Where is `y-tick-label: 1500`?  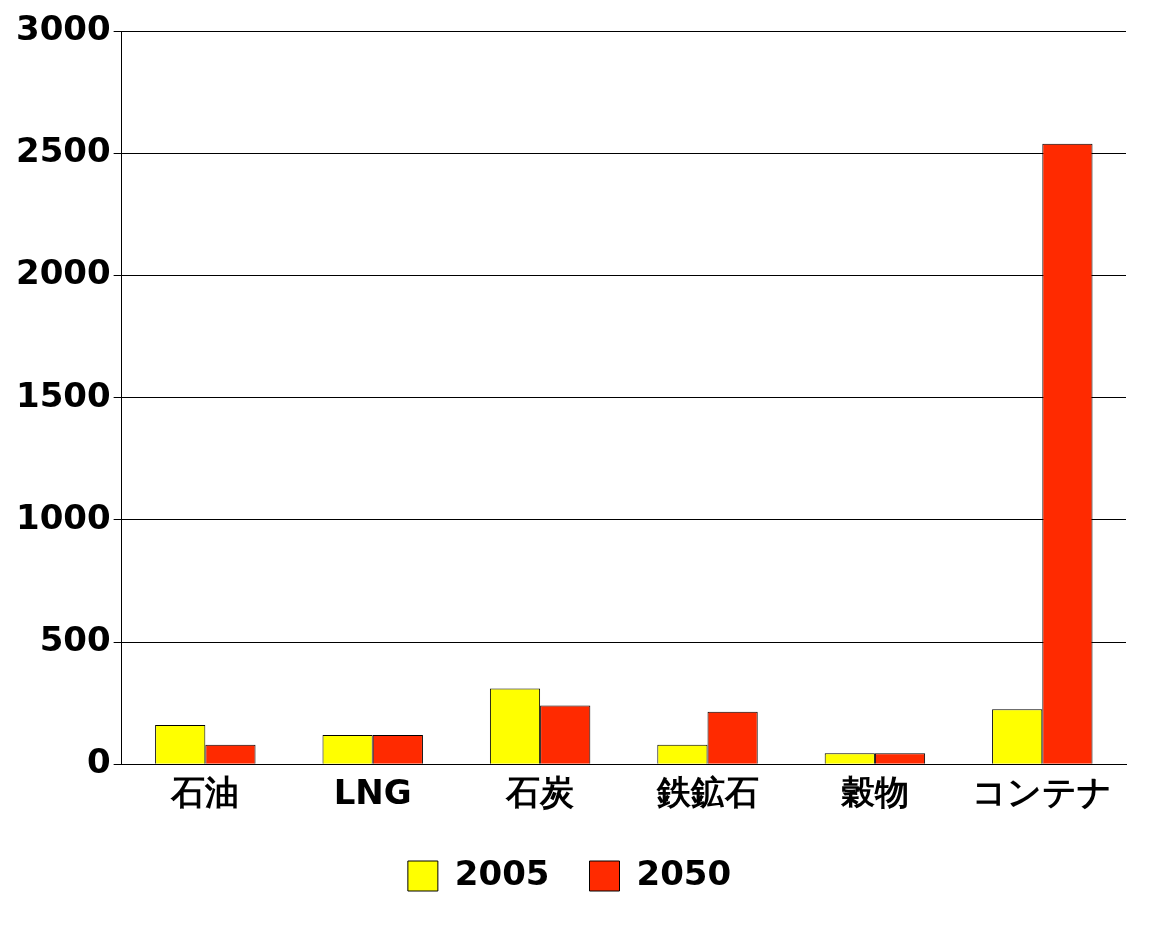
y-tick-label: 1500 is located at coordinates (63, 394).